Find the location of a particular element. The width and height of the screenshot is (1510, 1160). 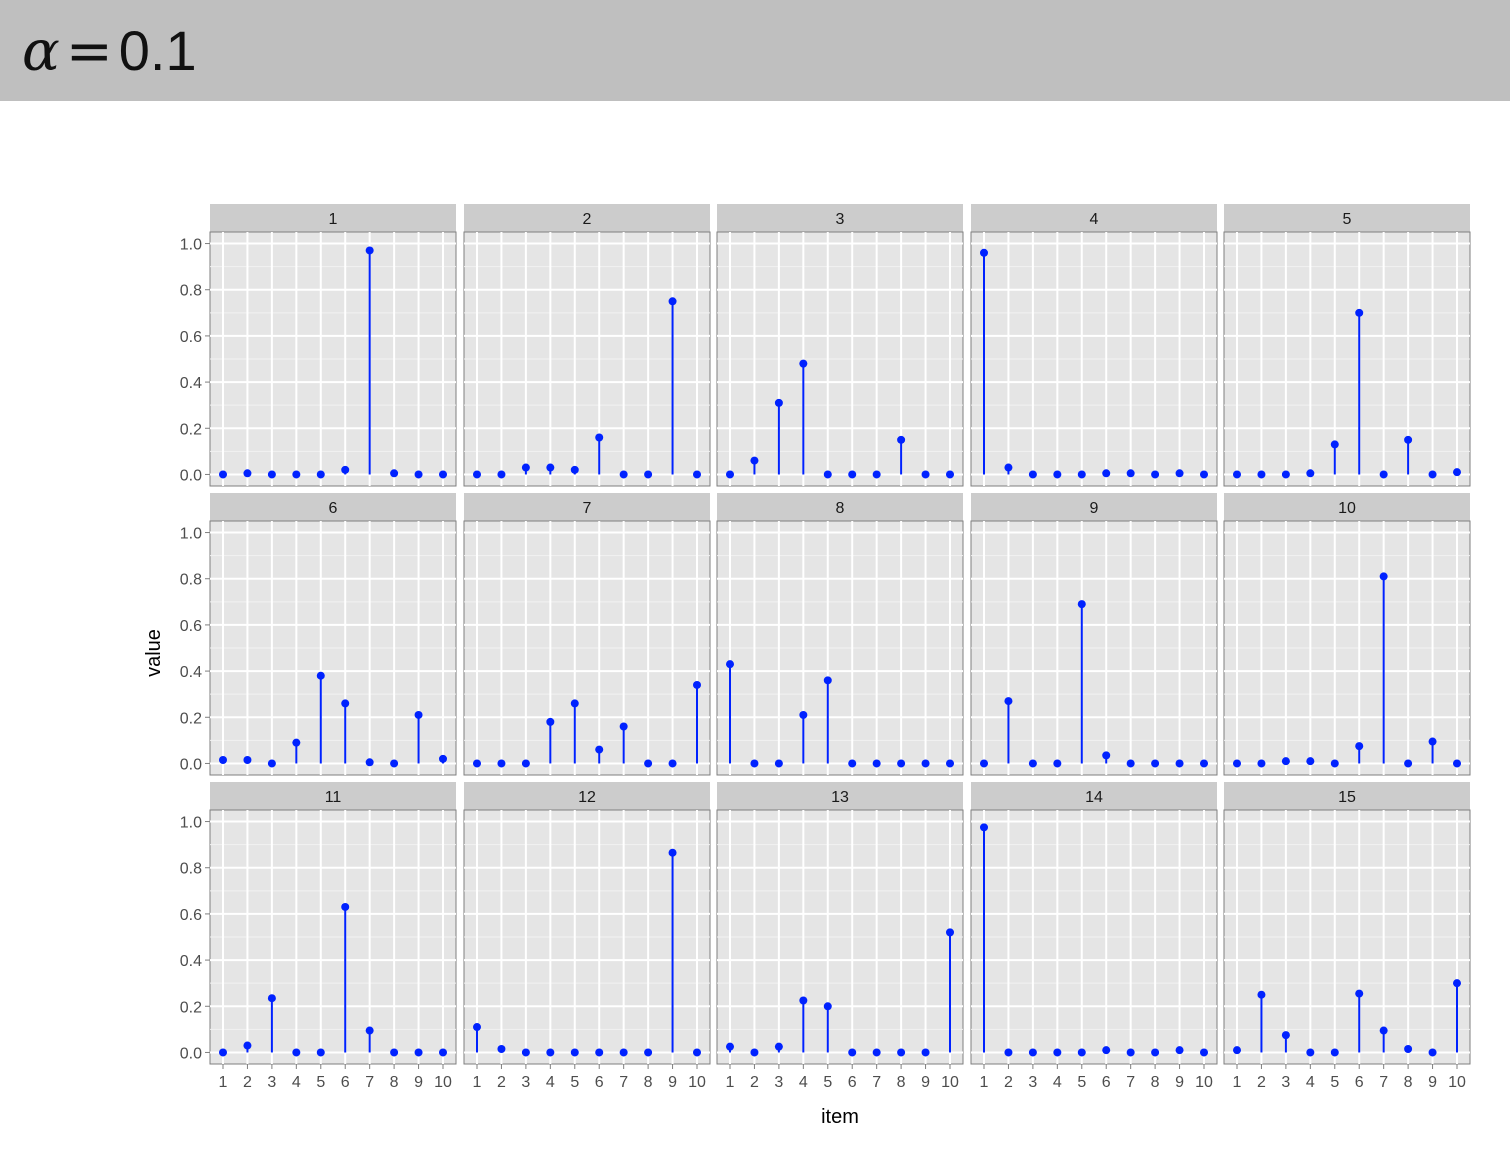

facet-panel-3: 3 is located at coordinates (840, 345).